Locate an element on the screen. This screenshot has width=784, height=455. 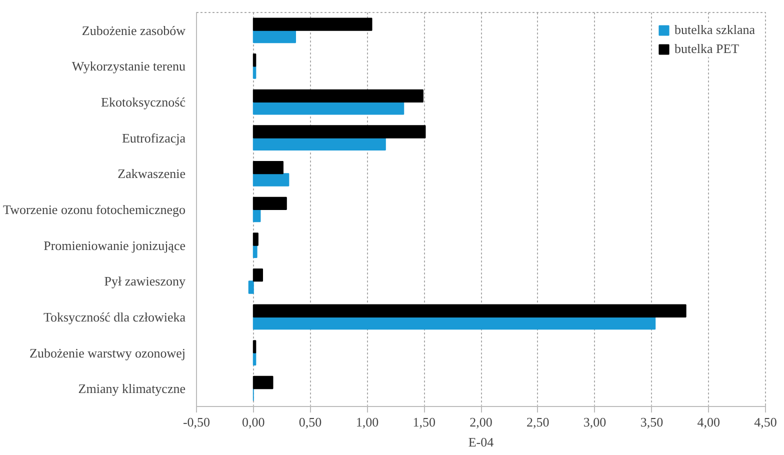
legend-label: butelka szklana is located at coordinates (714, 30).